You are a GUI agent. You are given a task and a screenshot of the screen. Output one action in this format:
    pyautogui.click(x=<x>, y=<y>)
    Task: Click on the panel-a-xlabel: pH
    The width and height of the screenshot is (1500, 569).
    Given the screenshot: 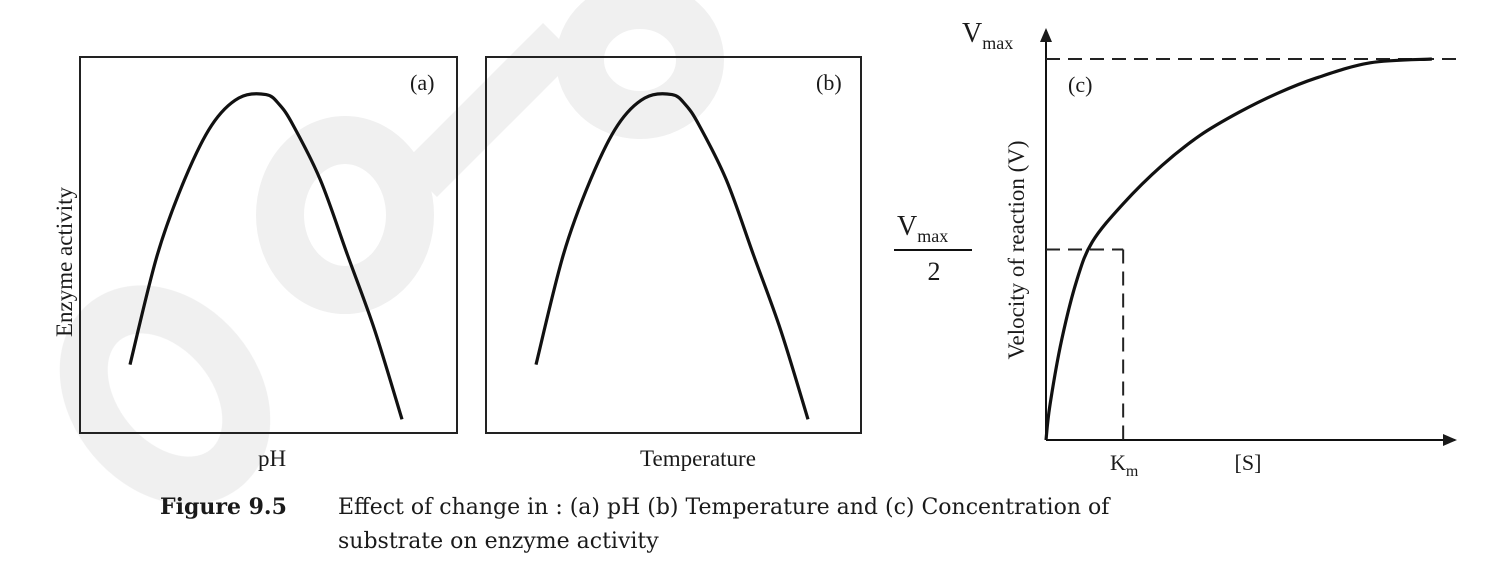 What is the action you would take?
    pyautogui.click(x=272, y=458)
    